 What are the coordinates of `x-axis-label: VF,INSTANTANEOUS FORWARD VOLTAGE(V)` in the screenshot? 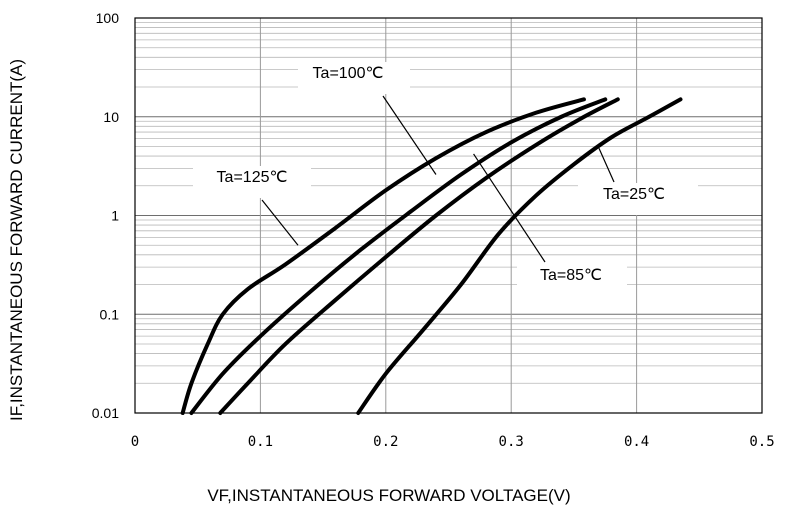 It's located at (388, 495).